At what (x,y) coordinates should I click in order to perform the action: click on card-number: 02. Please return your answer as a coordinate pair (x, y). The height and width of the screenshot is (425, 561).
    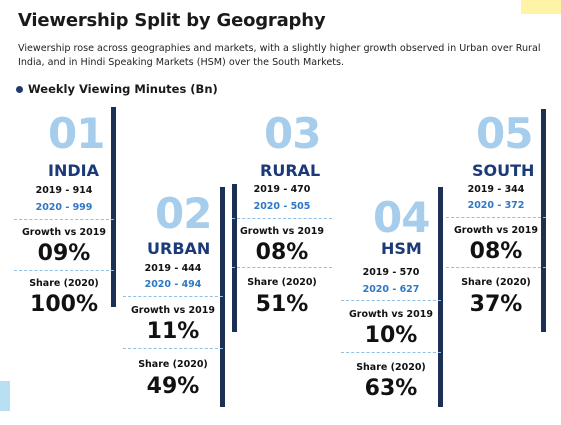
    Looking at the image, I should click on (183, 213).